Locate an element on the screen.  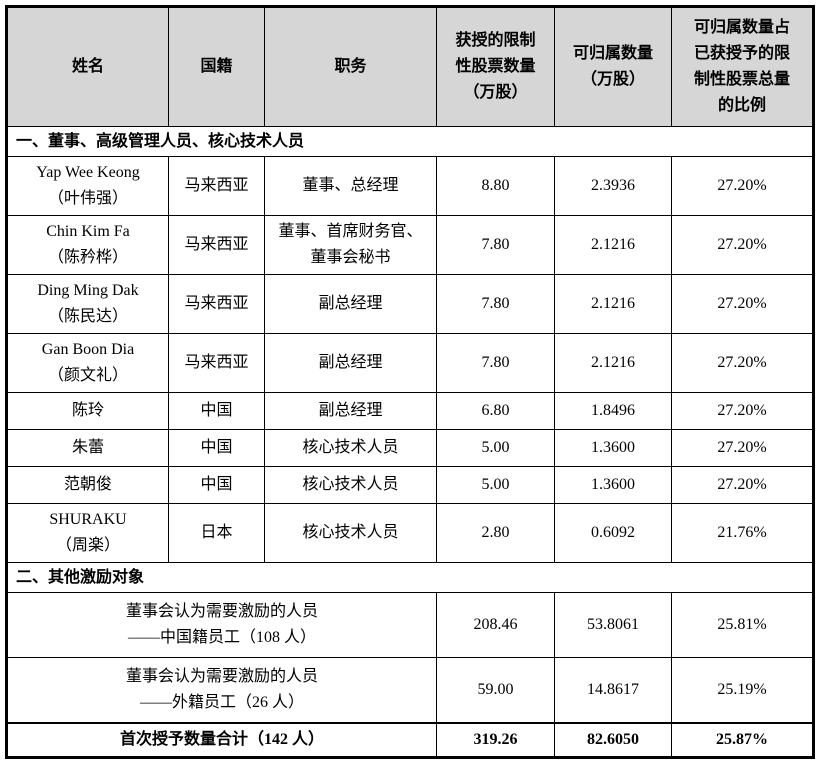
name-cell: Chin Kim Fa （陈矜桦） is located at coordinates (87, 245).